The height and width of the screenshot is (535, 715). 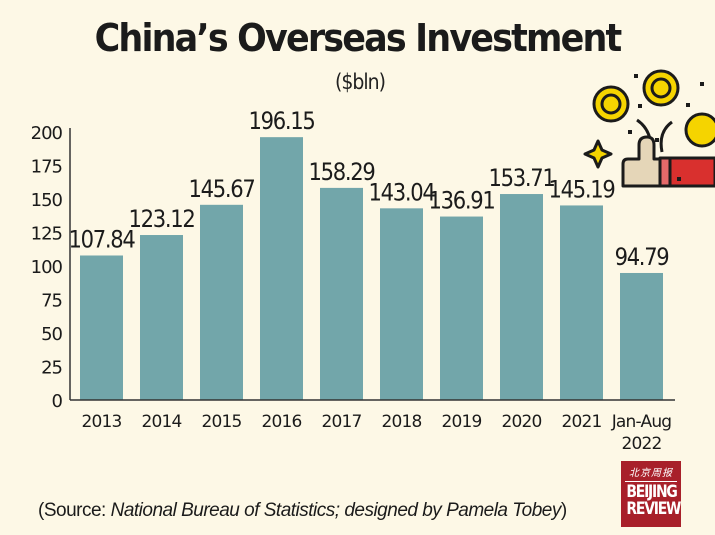 What do you see at coordinates (162, 220) in the screenshot?
I see `data-label: 123.12` at bounding box center [162, 220].